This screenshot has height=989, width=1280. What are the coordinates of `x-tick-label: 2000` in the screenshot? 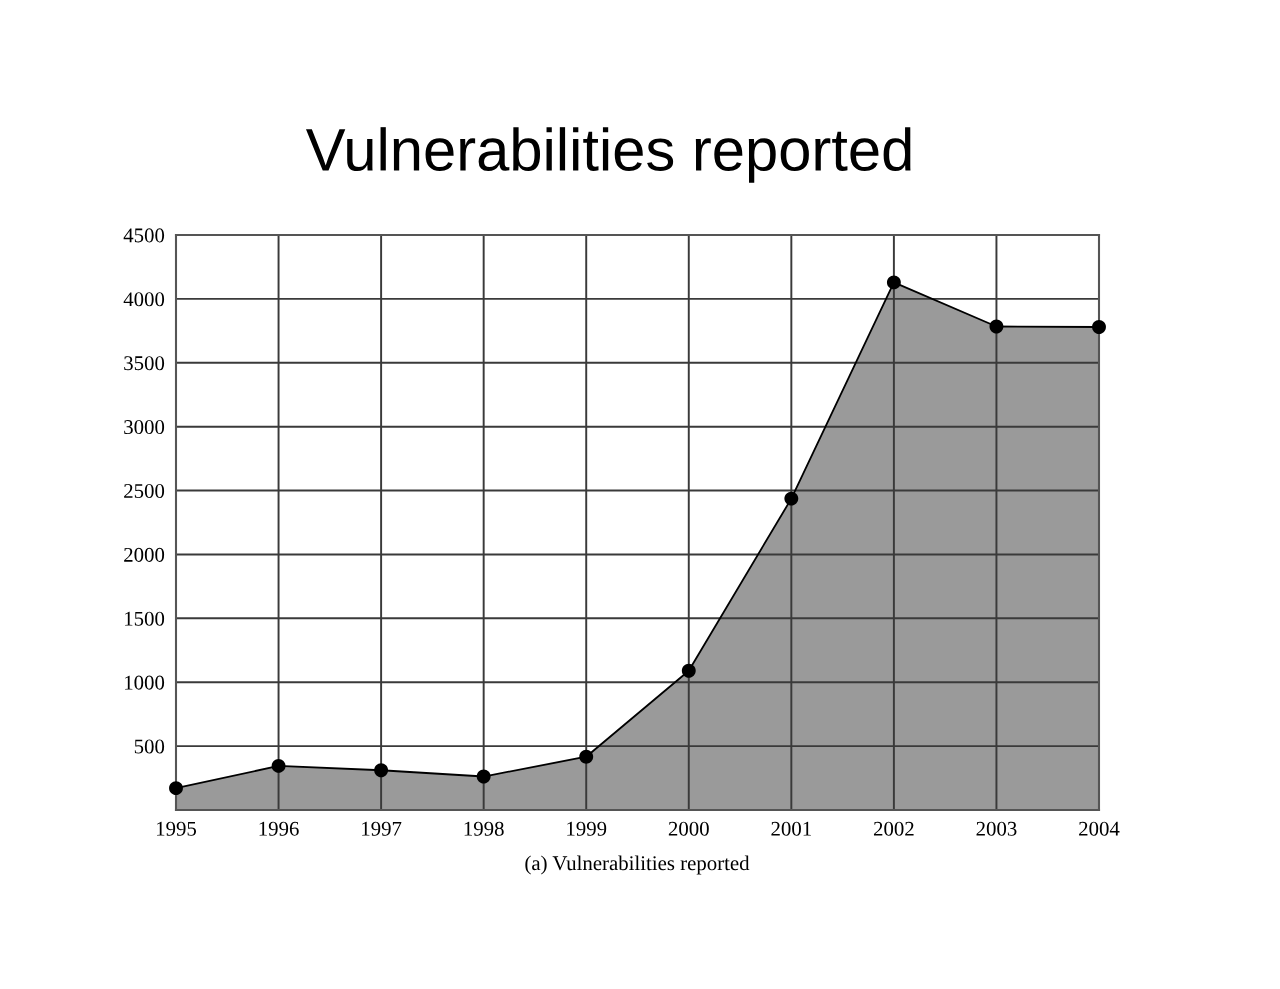 It's located at (688, 828).